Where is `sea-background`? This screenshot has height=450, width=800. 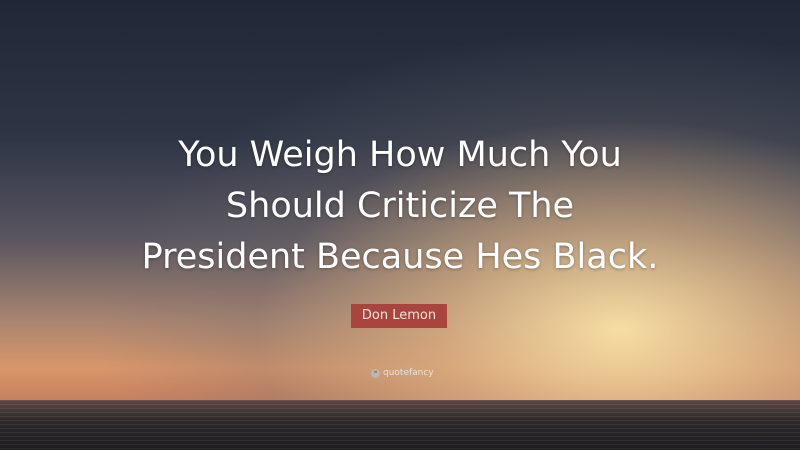 sea-background is located at coordinates (400, 425).